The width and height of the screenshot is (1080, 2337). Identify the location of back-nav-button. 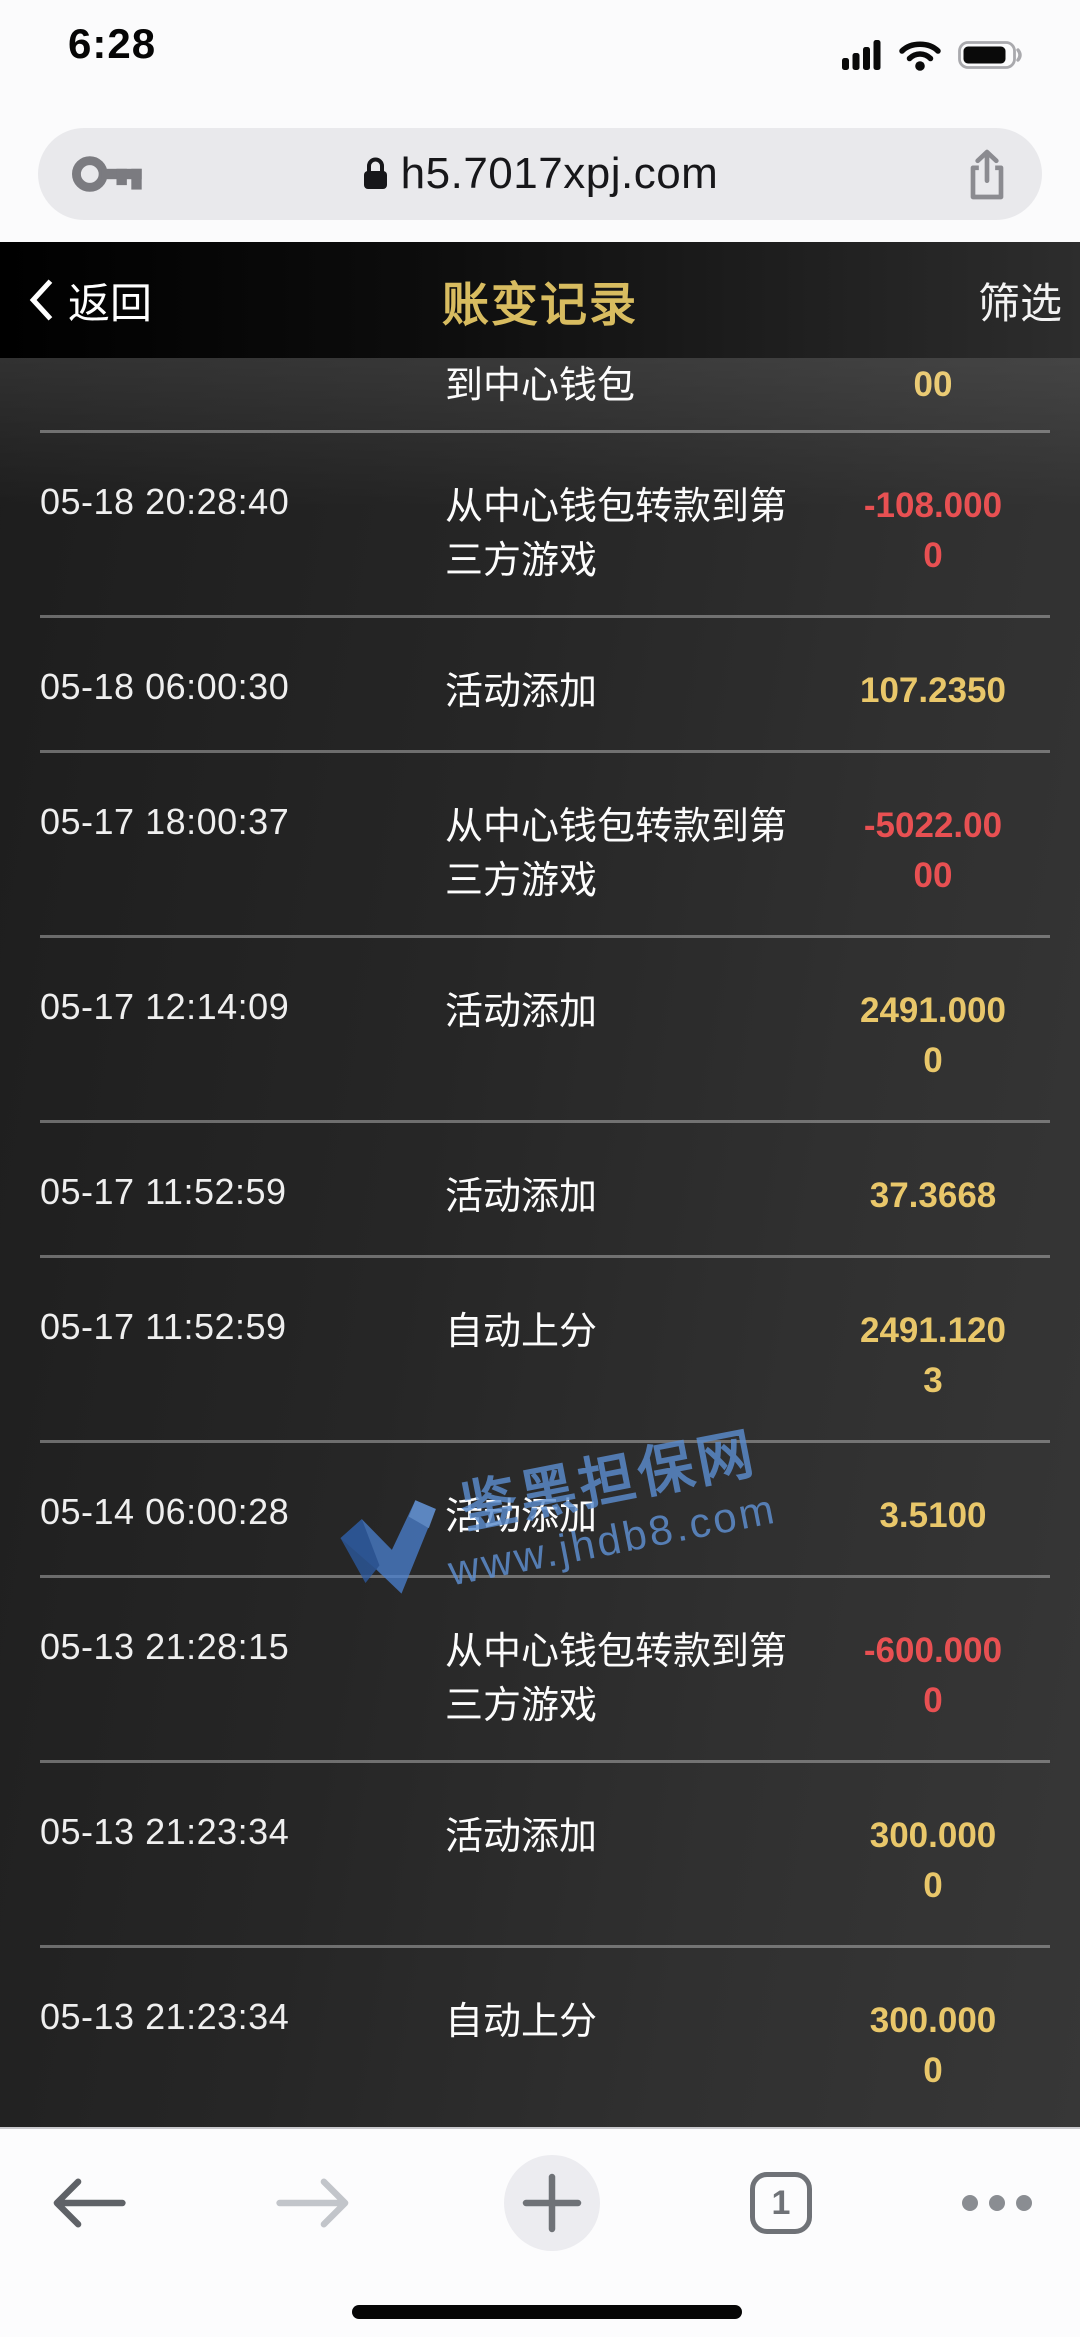
(87, 2203).